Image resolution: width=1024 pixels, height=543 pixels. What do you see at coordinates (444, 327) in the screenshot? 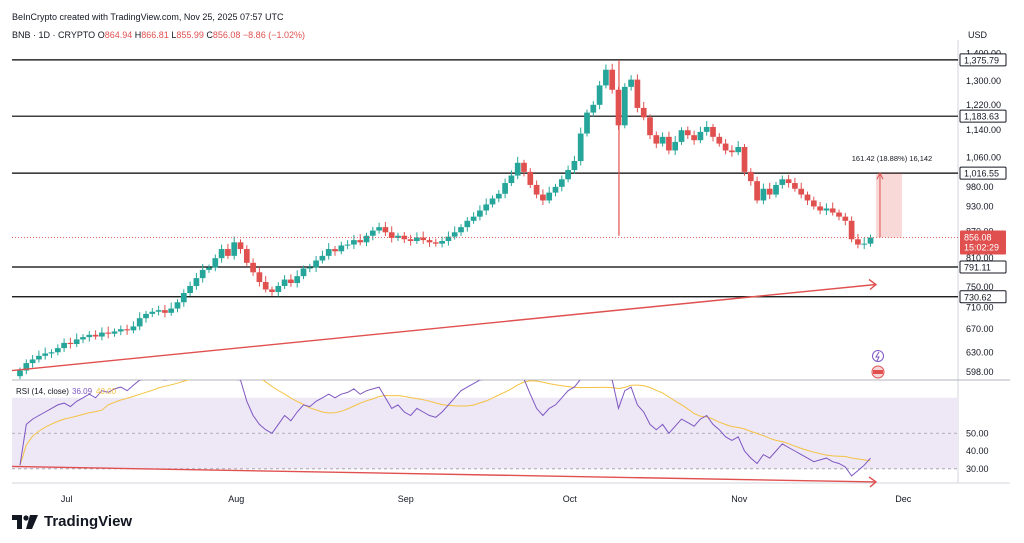
I see `price-trendline` at bounding box center [444, 327].